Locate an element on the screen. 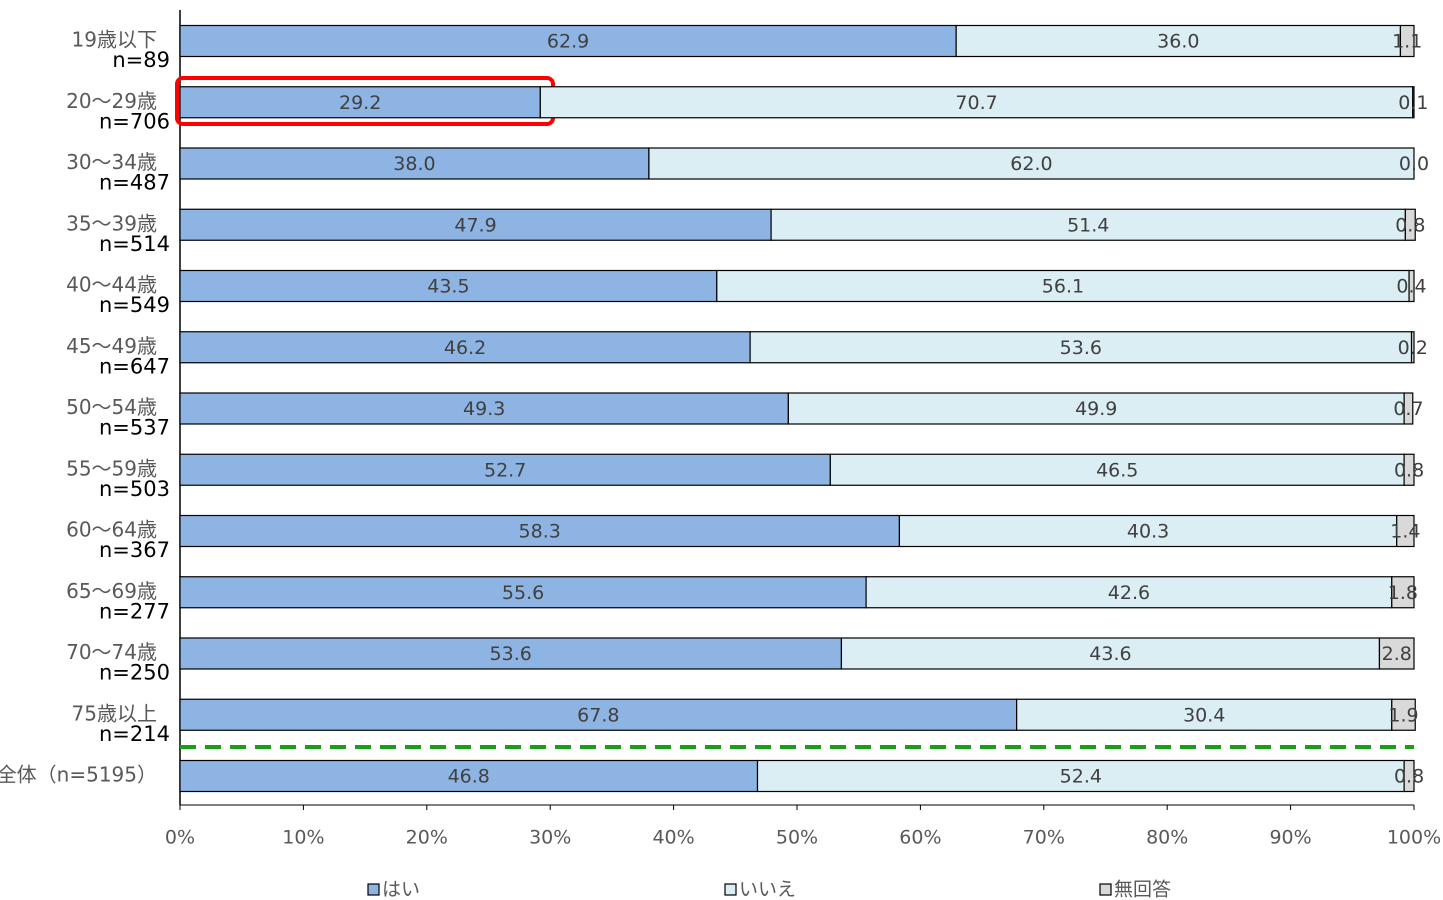 The width and height of the screenshot is (1443, 900). legend-label: はい is located at coordinates (401, 889).